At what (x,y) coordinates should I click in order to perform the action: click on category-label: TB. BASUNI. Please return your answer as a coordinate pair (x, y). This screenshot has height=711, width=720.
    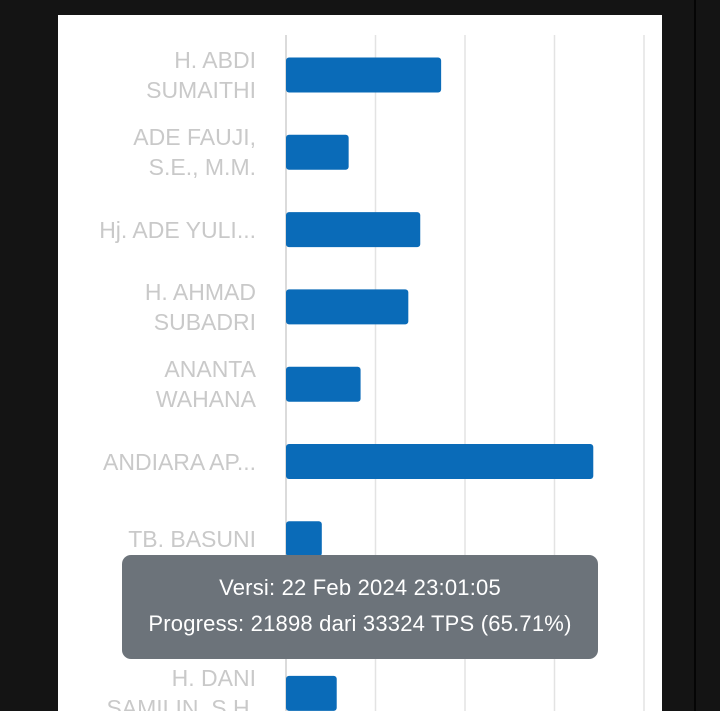
    Looking at the image, I should click on (192, 538).